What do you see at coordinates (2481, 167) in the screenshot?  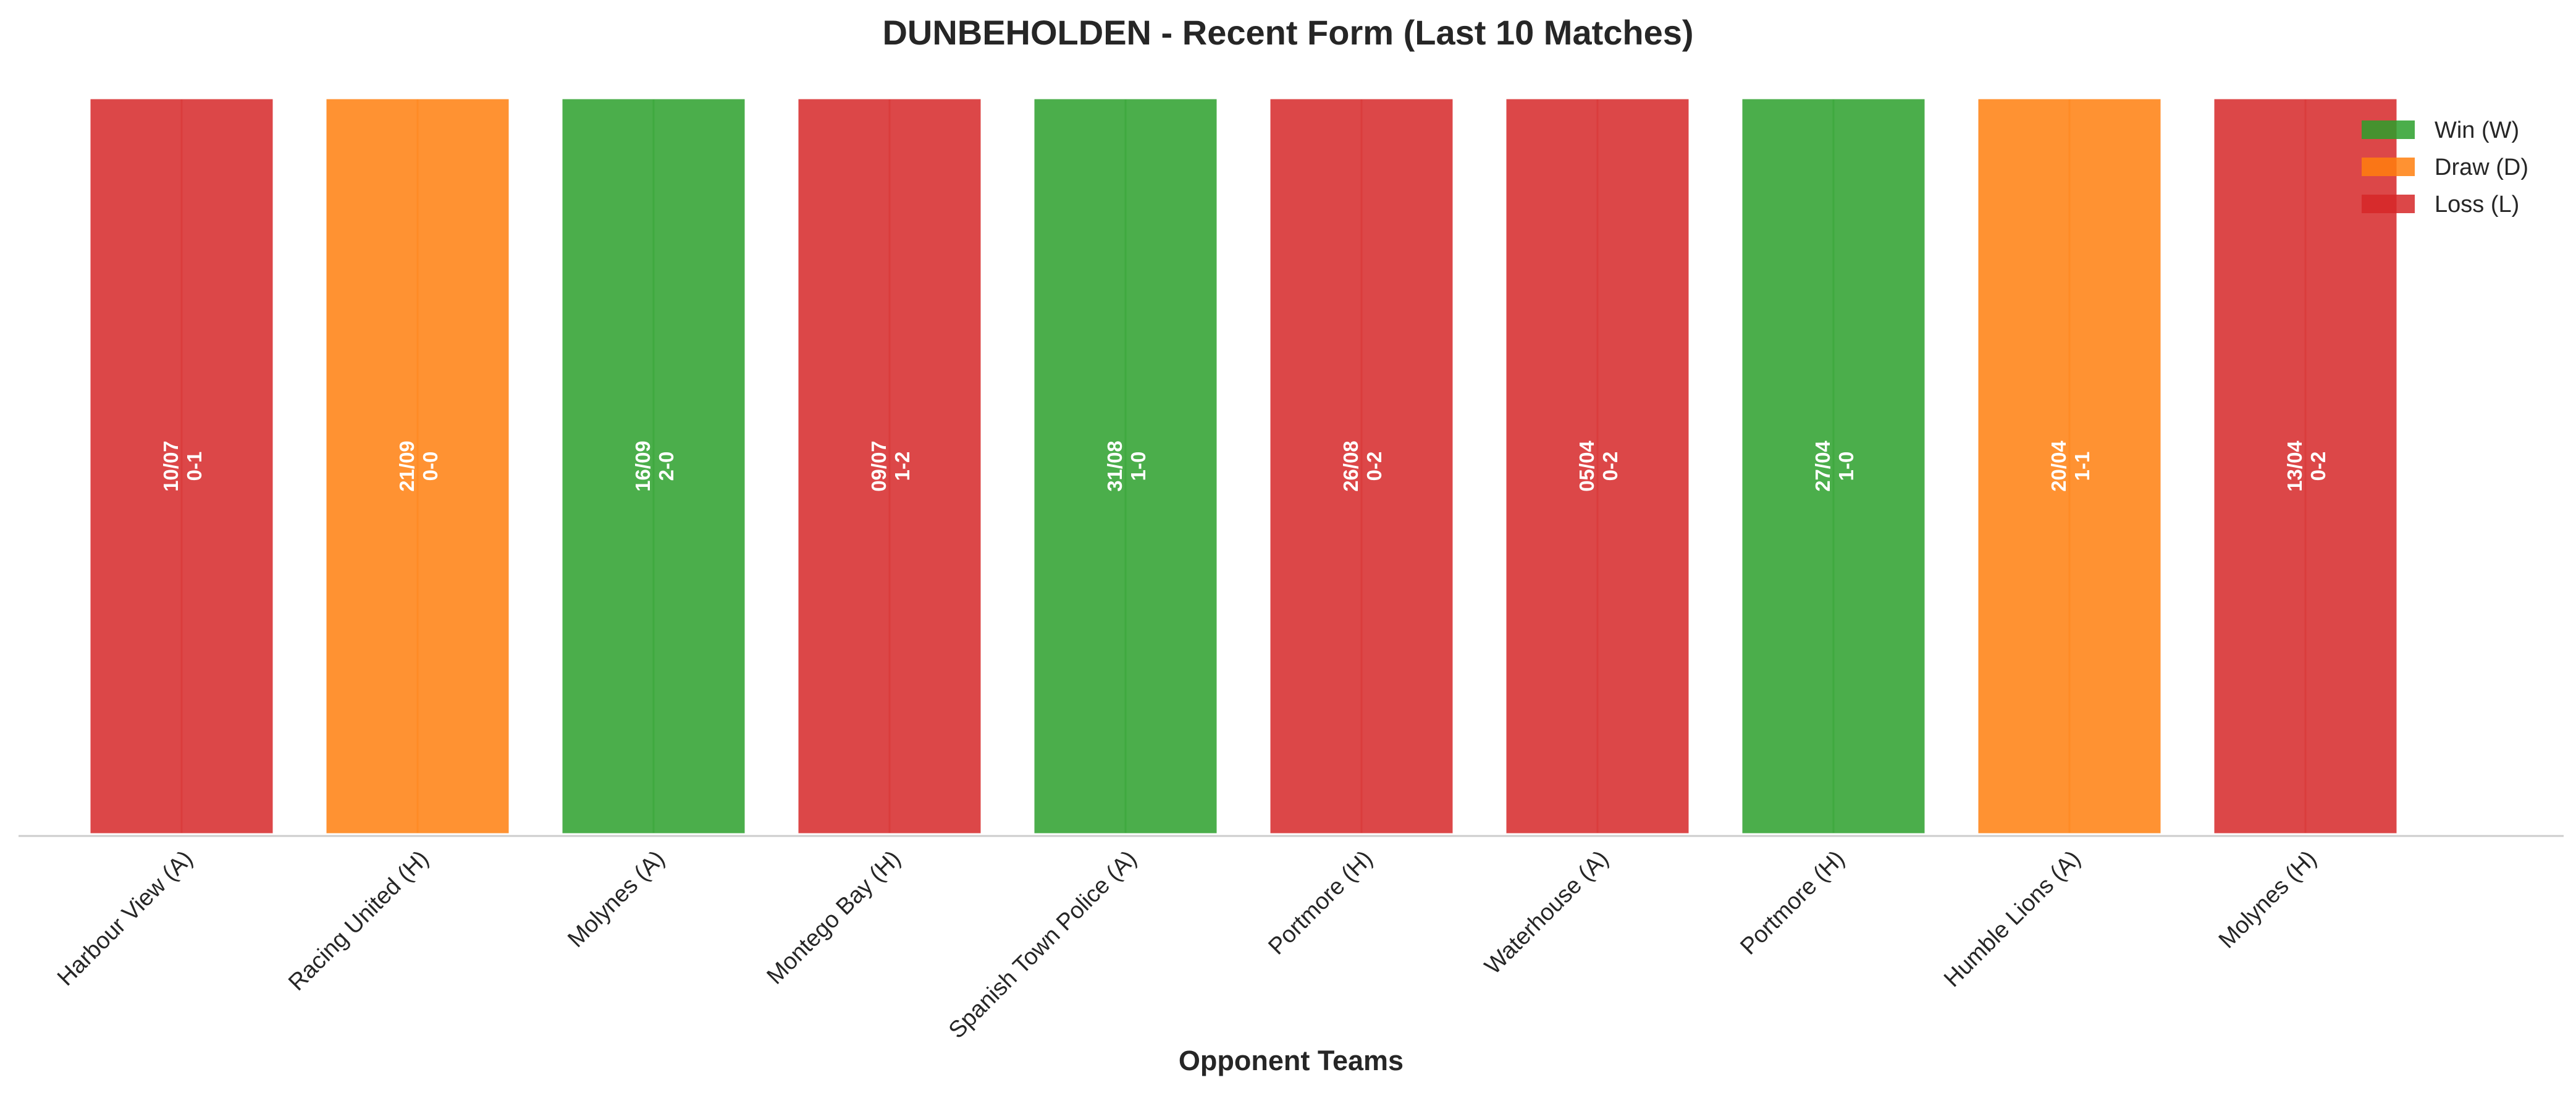 I see `legend-label-d: Draw (D)` at bounding box center [2481, 167].